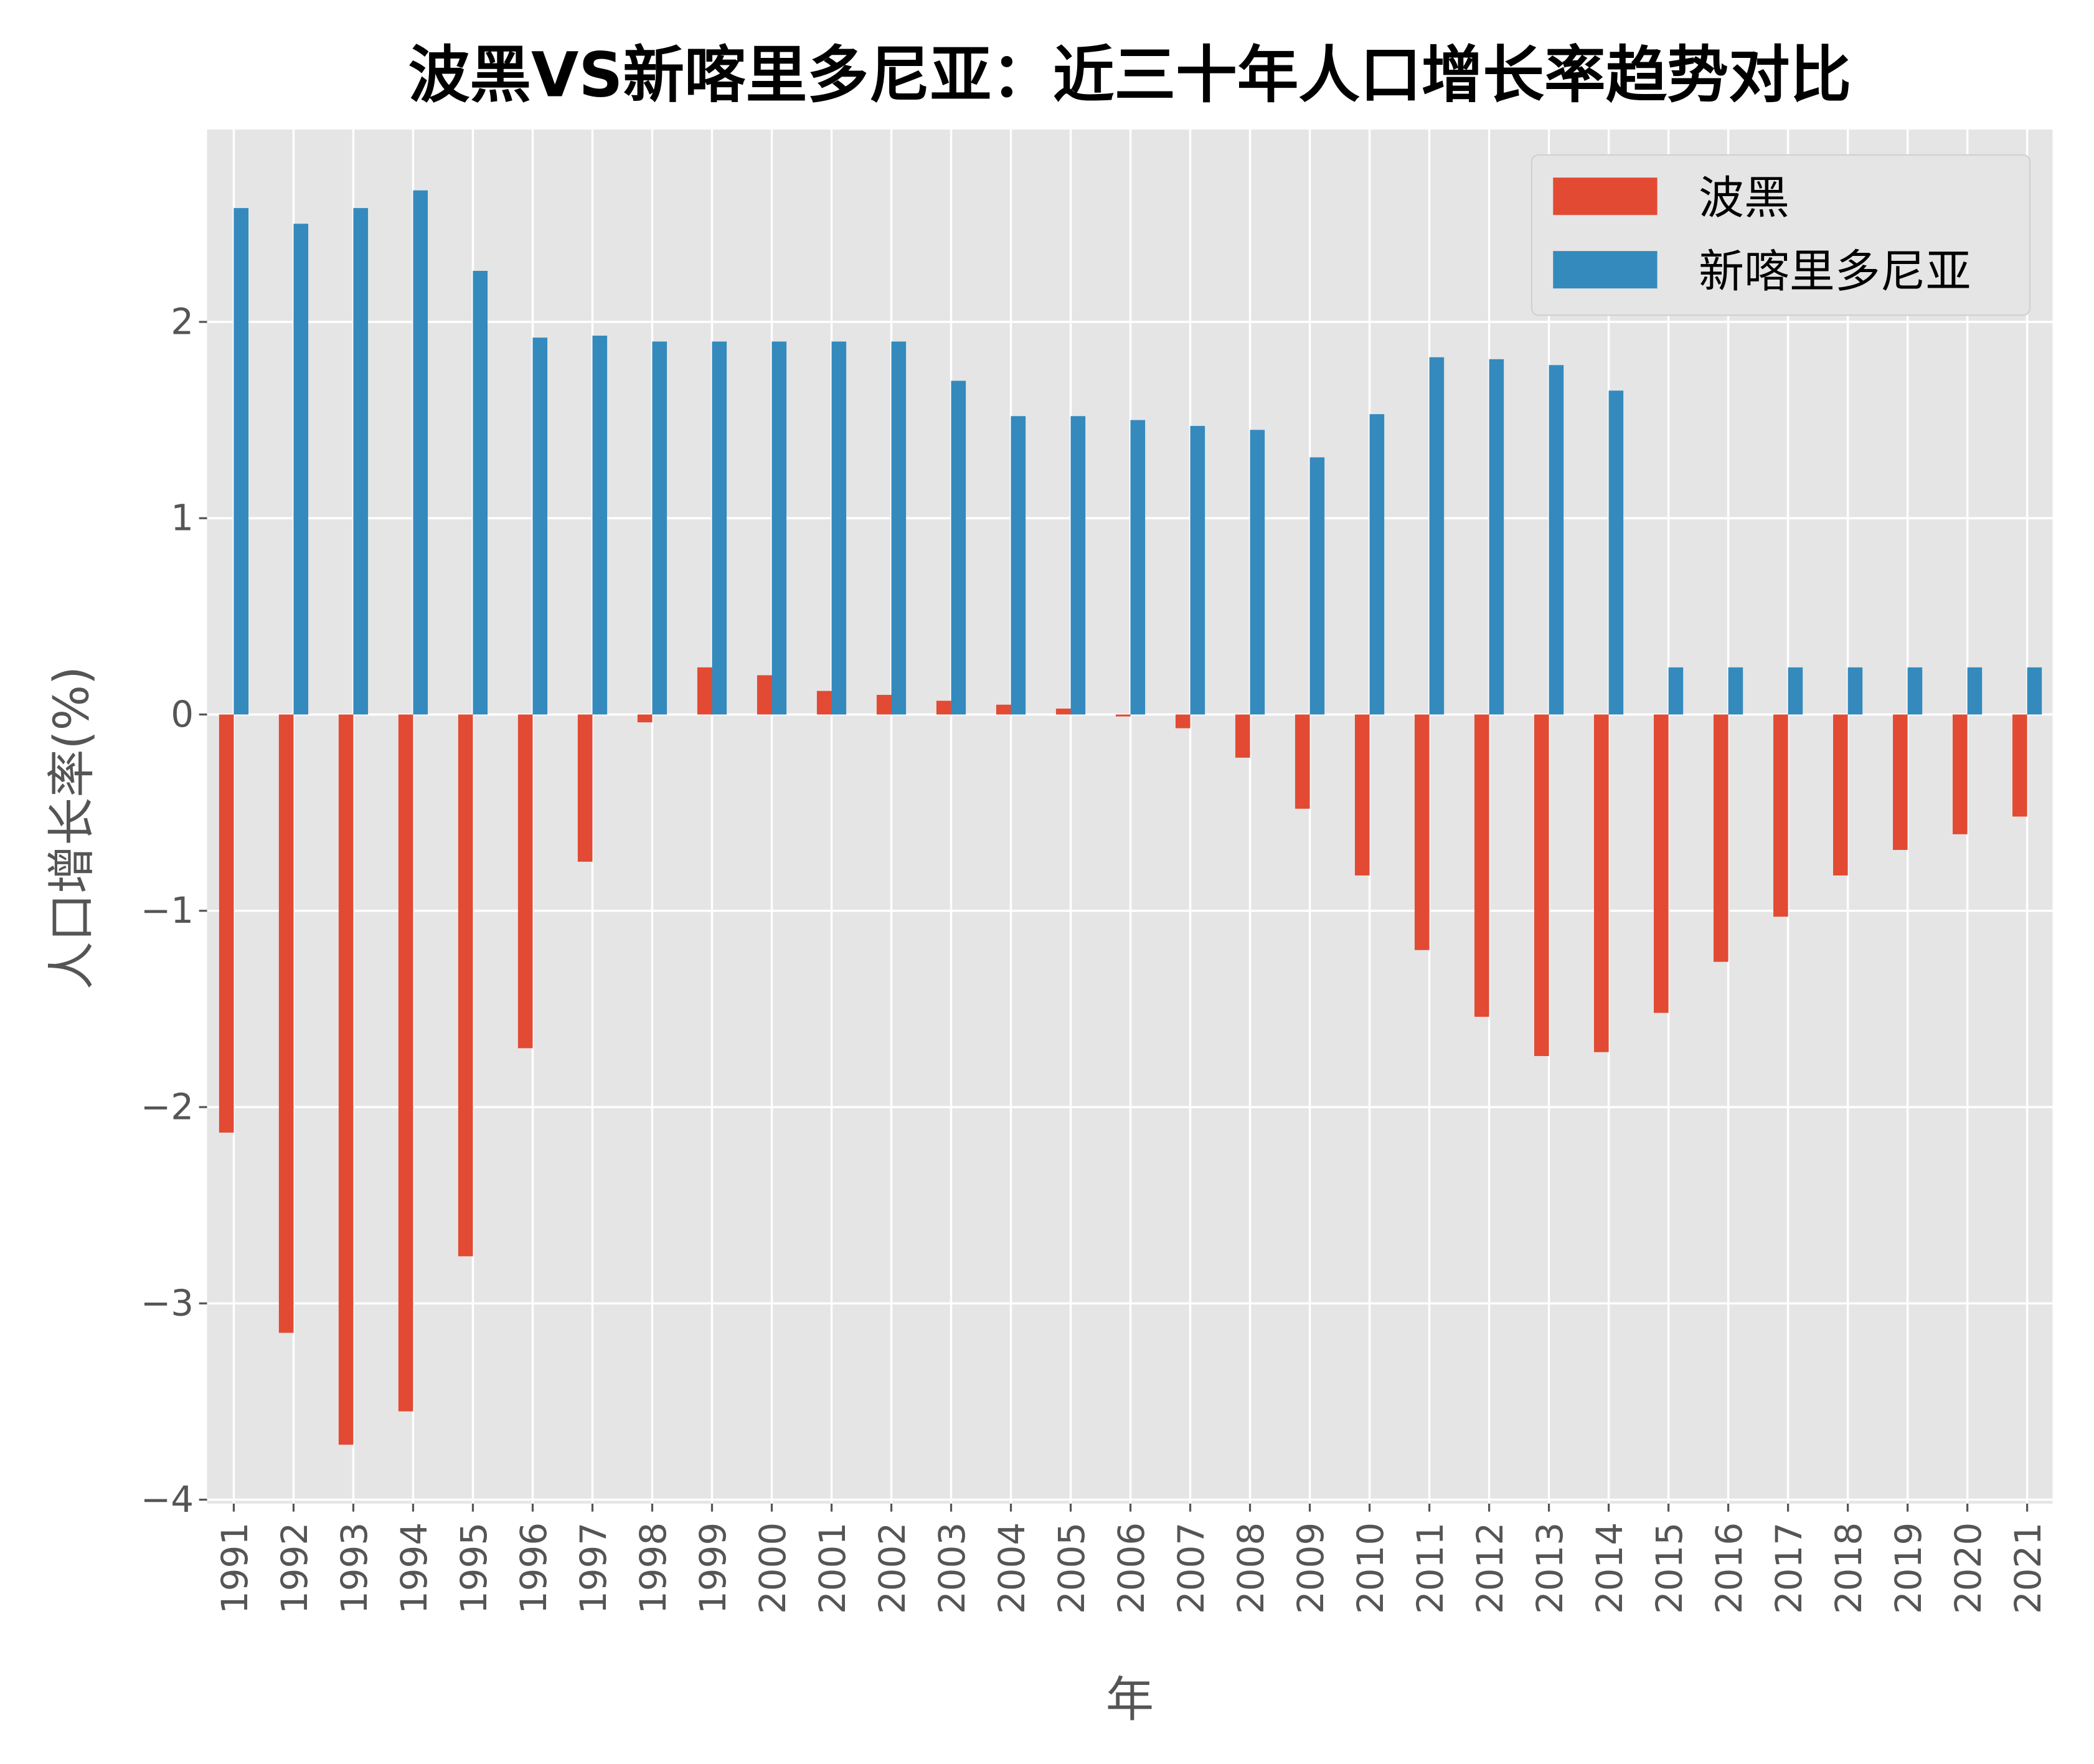 This screenshot has width=2094, height=1764. Describe the element at coordinates (2028, 1568) in the screenshot. I see `x-tick-label: 2021` at that location.